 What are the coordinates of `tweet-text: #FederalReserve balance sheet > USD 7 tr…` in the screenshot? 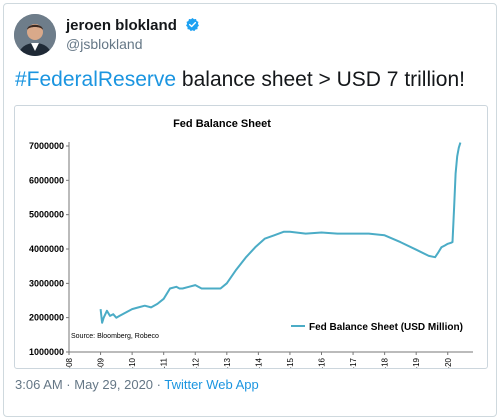 It's located at (240, 80).